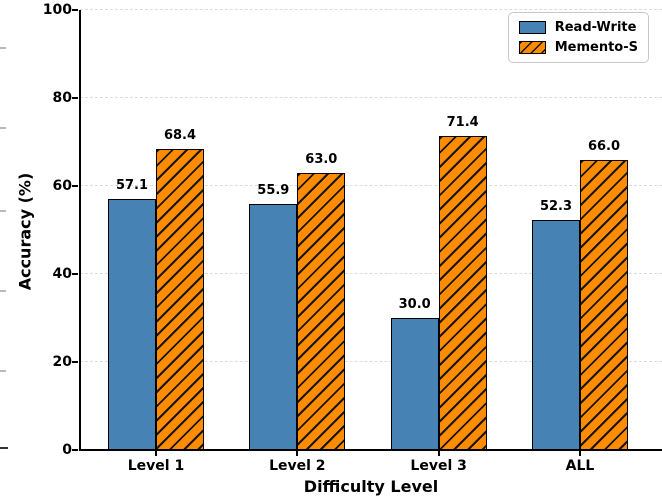 Image resolution: width=662 pixels, height=504 pixels. Describe the element at coordinates (604, 146) in the screenshot. I see `bar-value-label: 66.0` at that location.